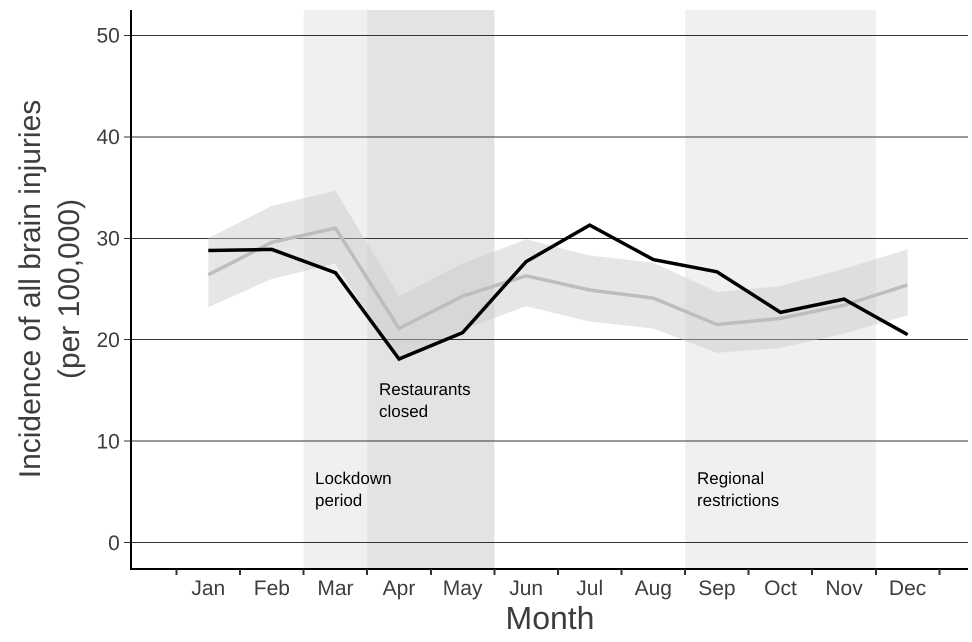 The image size is (972, 642). Describe the element at coordinates (550, 618) in the screenshot. I see `x-axis-title: Month` at that location.